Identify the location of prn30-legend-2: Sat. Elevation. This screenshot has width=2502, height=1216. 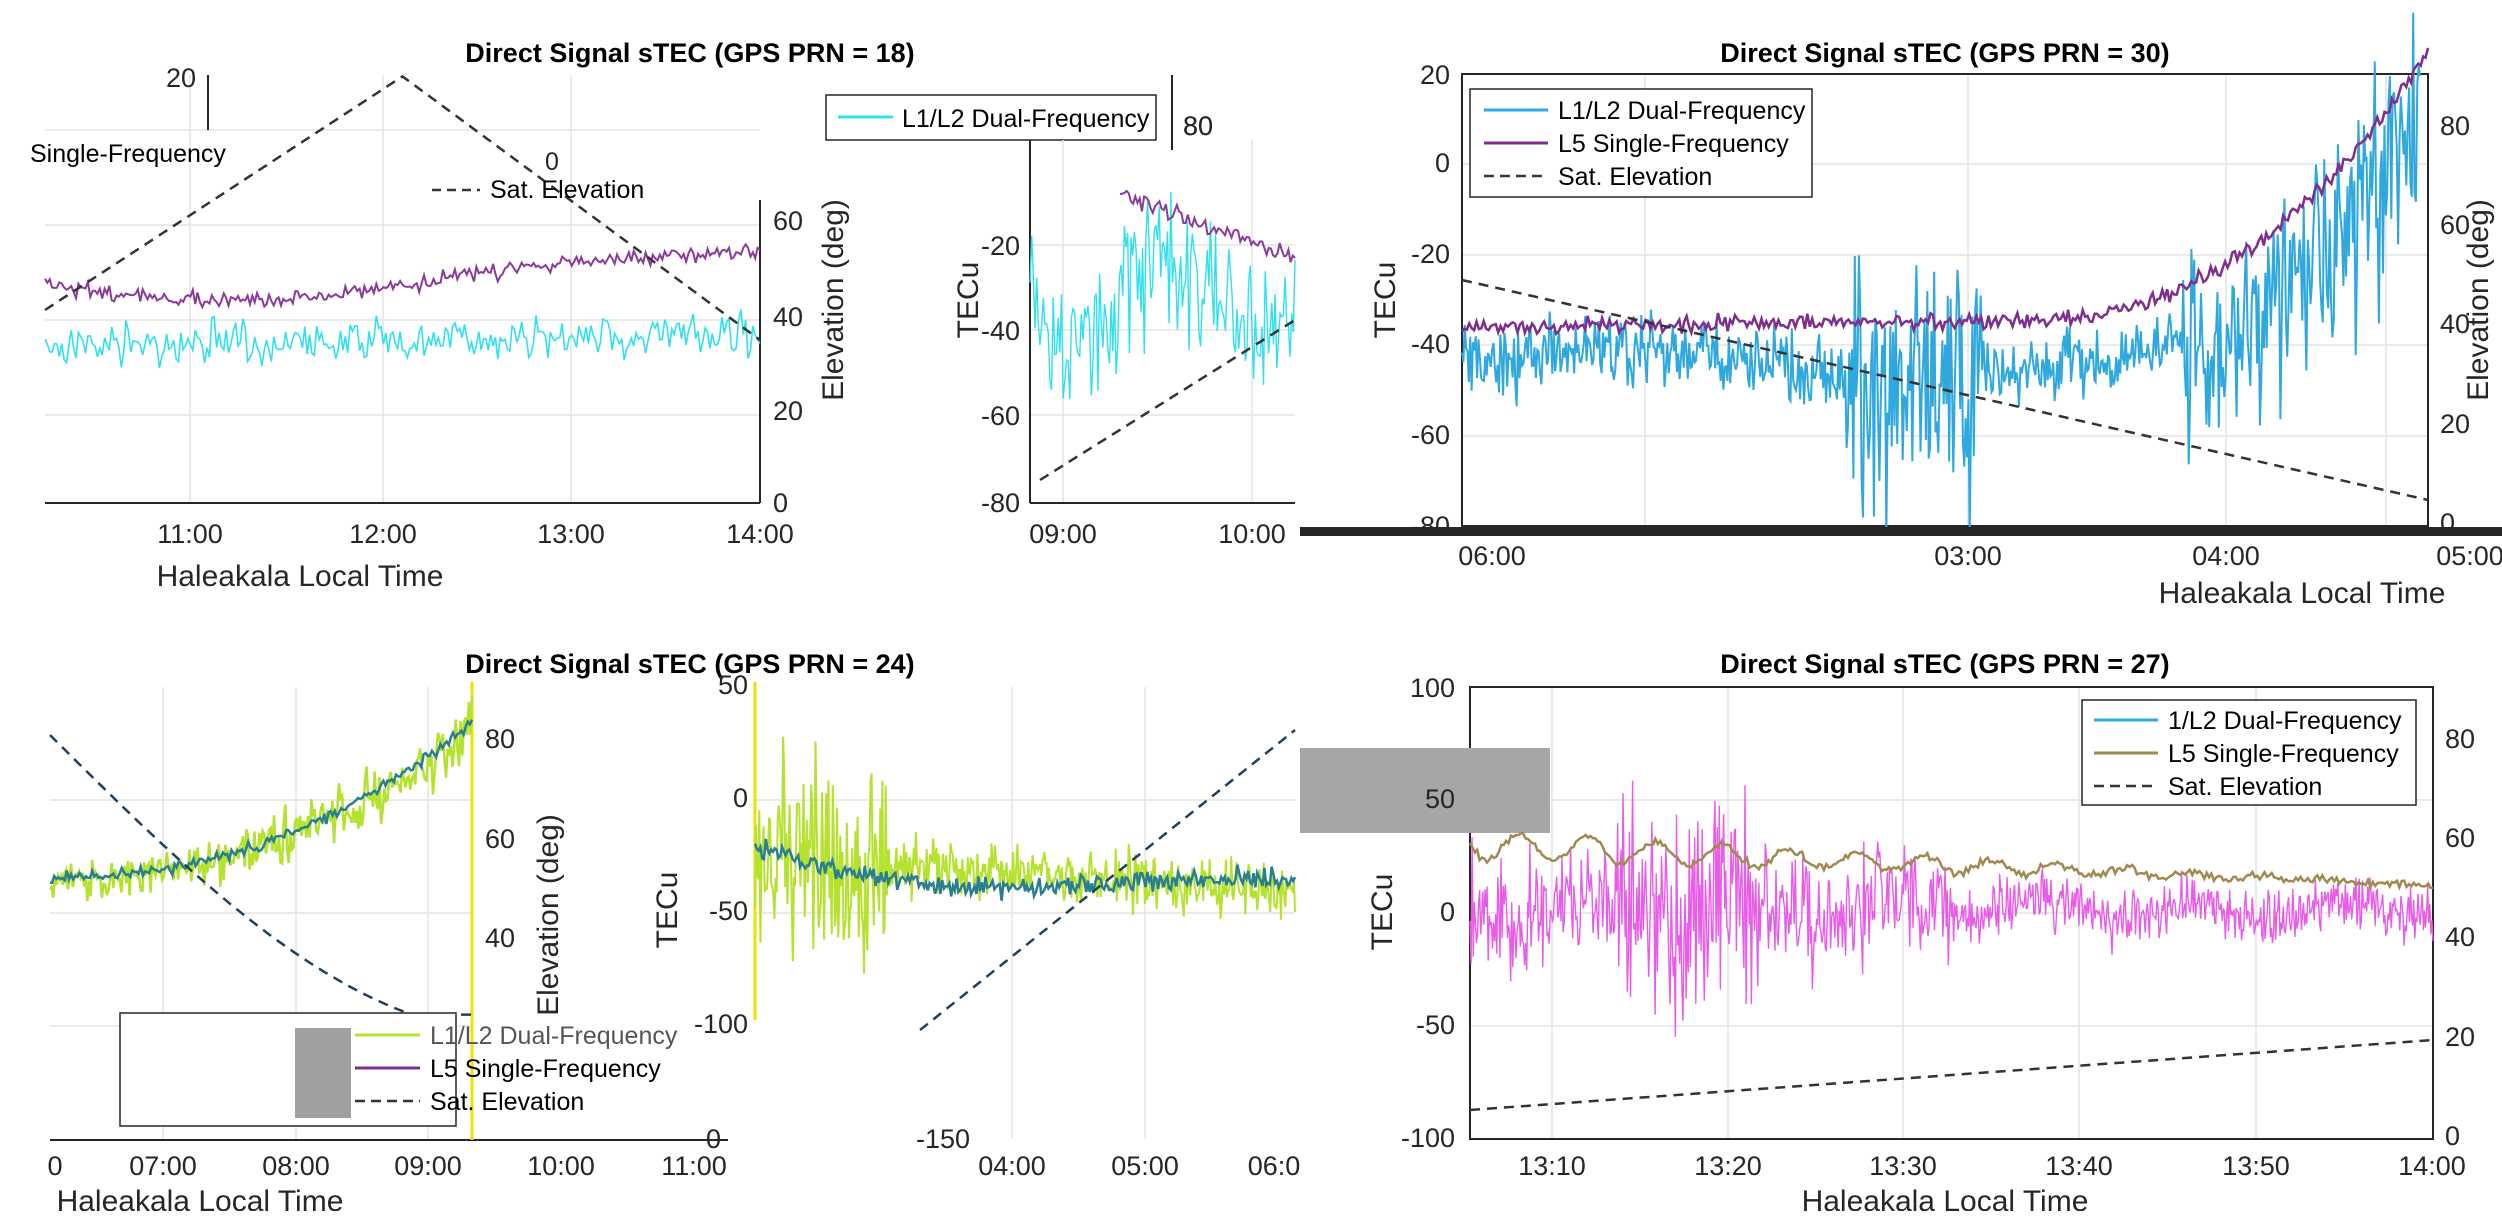
(1635, 177).